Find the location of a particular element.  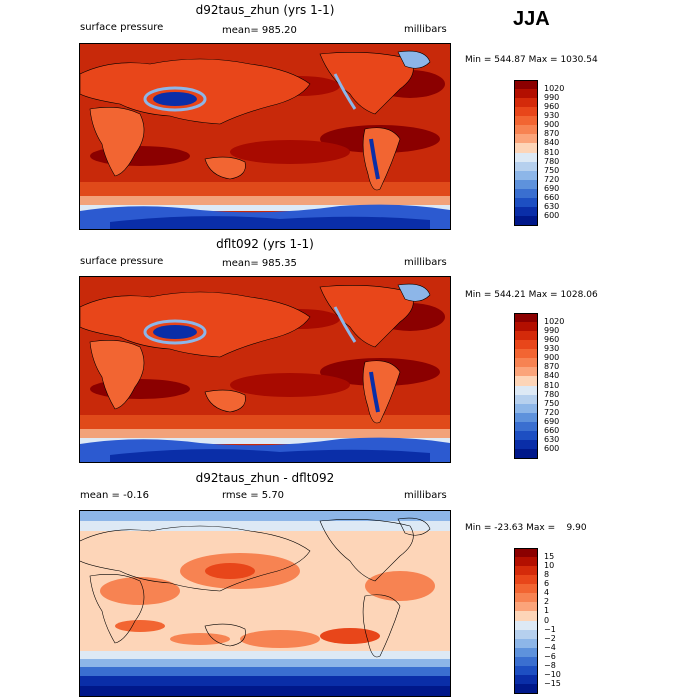

panel1-andes is located at coordinates (374, 159).